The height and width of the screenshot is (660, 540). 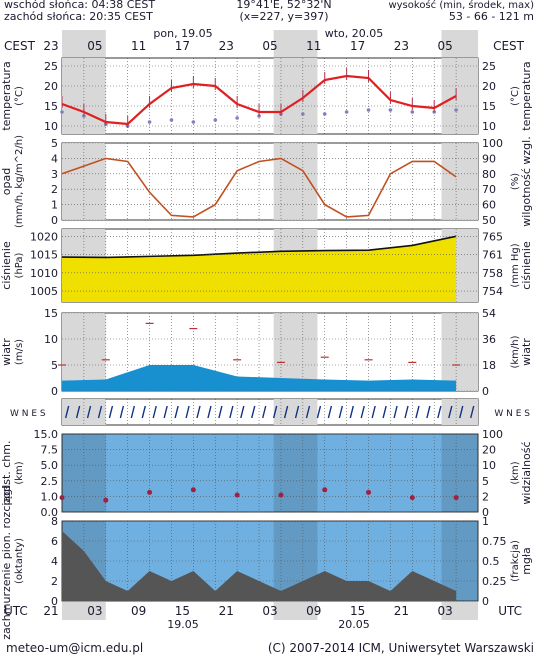 I want to click on tick-label: 761, so click(x=492, y=255).